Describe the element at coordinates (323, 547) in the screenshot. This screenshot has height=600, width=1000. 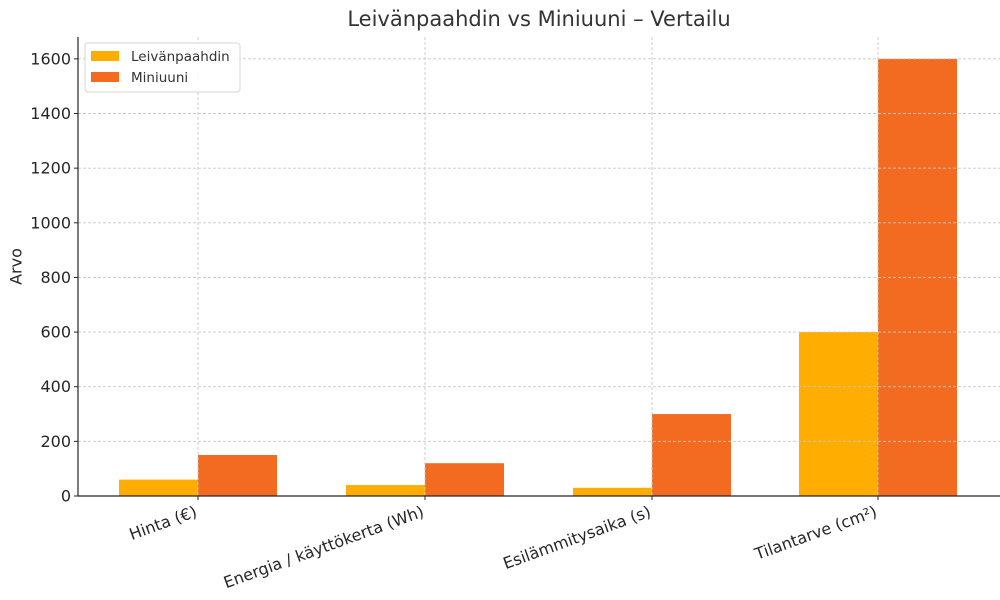
I see `x-tick-label: Energia / käyttökerta (Wh)` at that location.